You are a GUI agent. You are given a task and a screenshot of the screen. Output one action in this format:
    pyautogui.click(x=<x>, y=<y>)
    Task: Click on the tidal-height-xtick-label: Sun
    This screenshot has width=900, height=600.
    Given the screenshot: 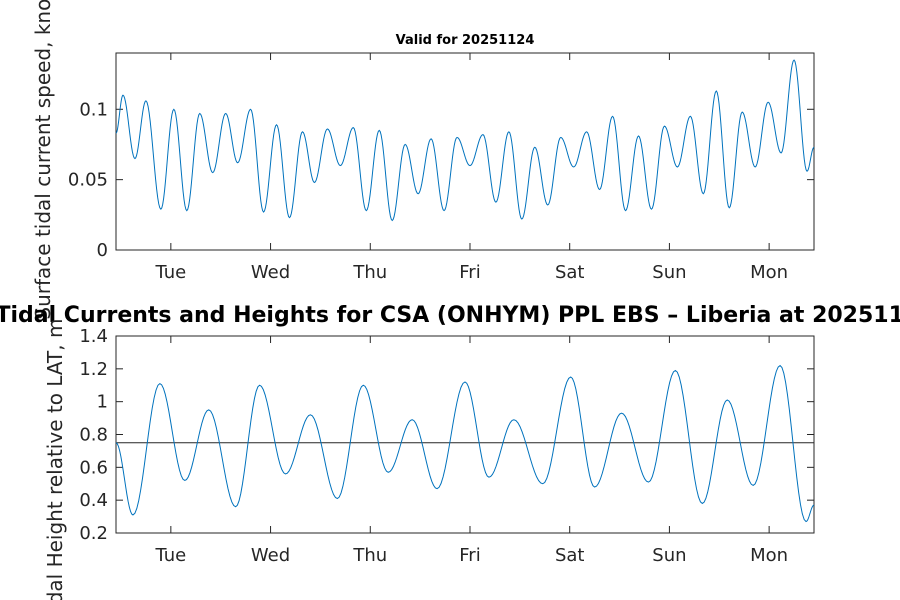 What is the action you would take?
    pyautogui.click(x=669, y=555)
    